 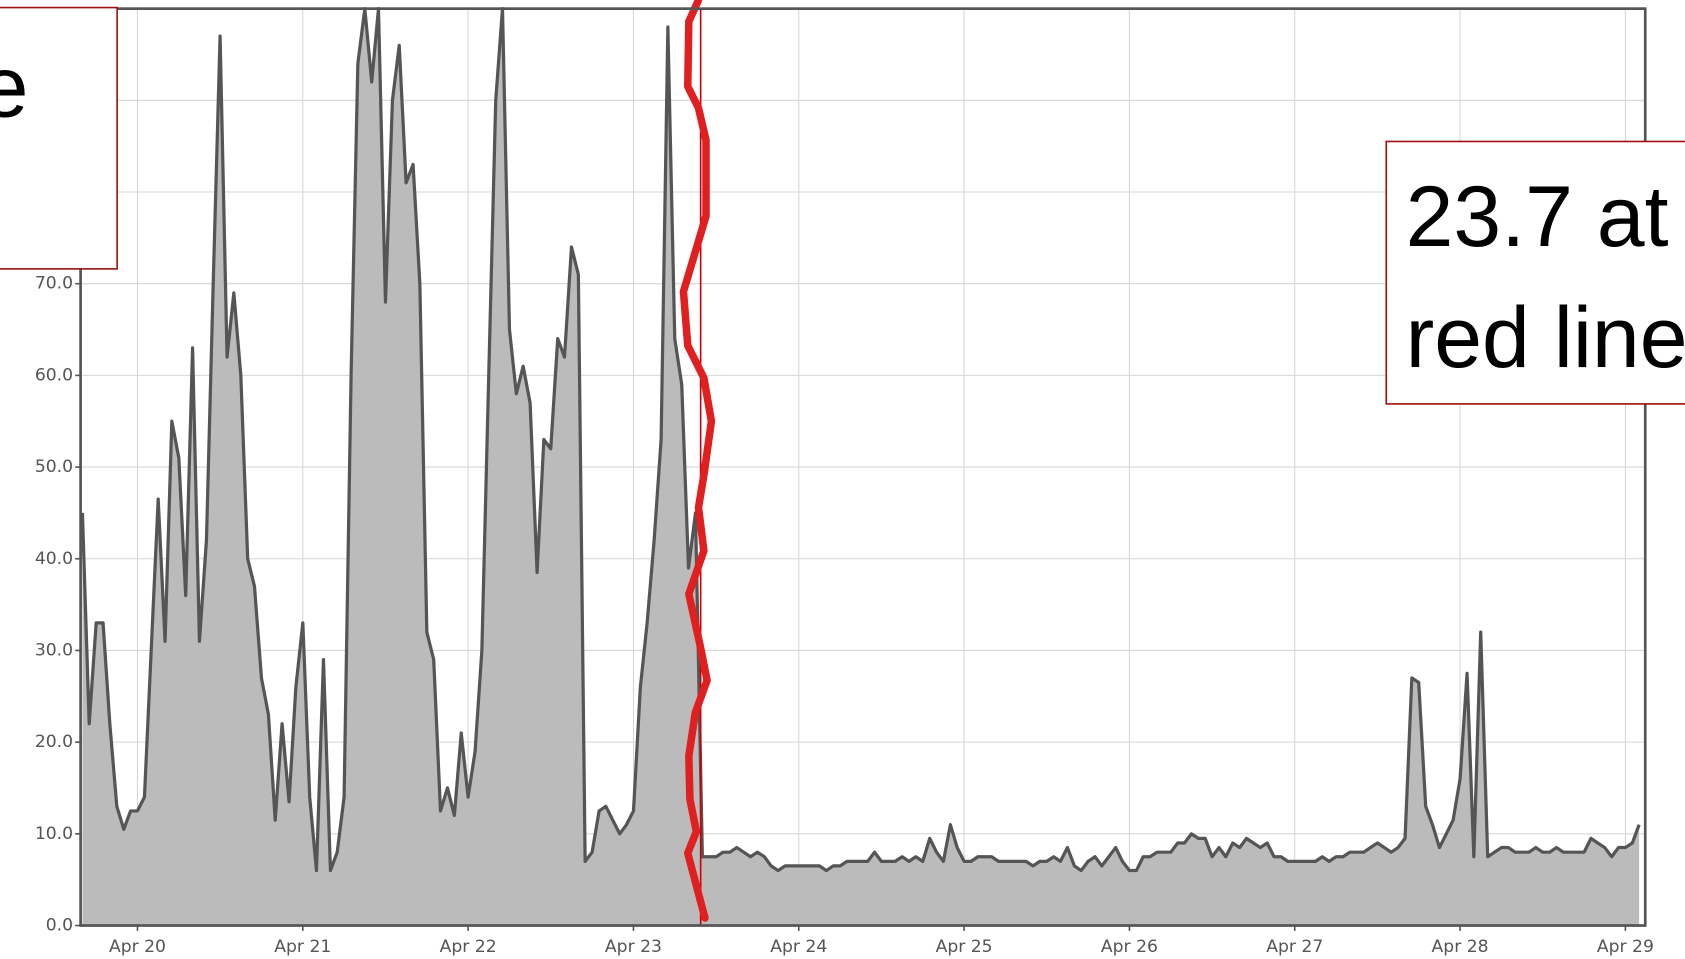 I want to click on annotation: red line, so click(x=1545, y=338).